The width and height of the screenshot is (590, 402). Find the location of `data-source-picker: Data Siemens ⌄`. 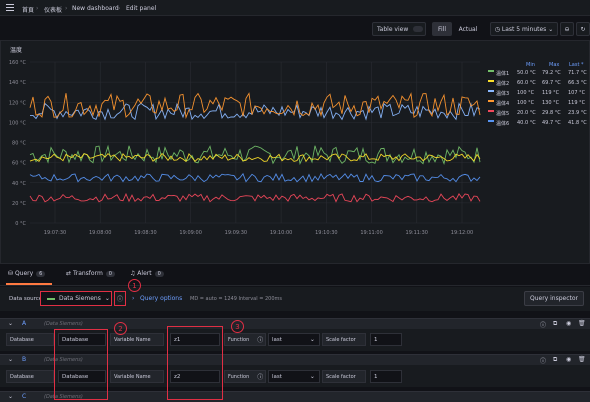

data-source-picker: Data Siemens ⌄ is located at coordinates (76, 298).